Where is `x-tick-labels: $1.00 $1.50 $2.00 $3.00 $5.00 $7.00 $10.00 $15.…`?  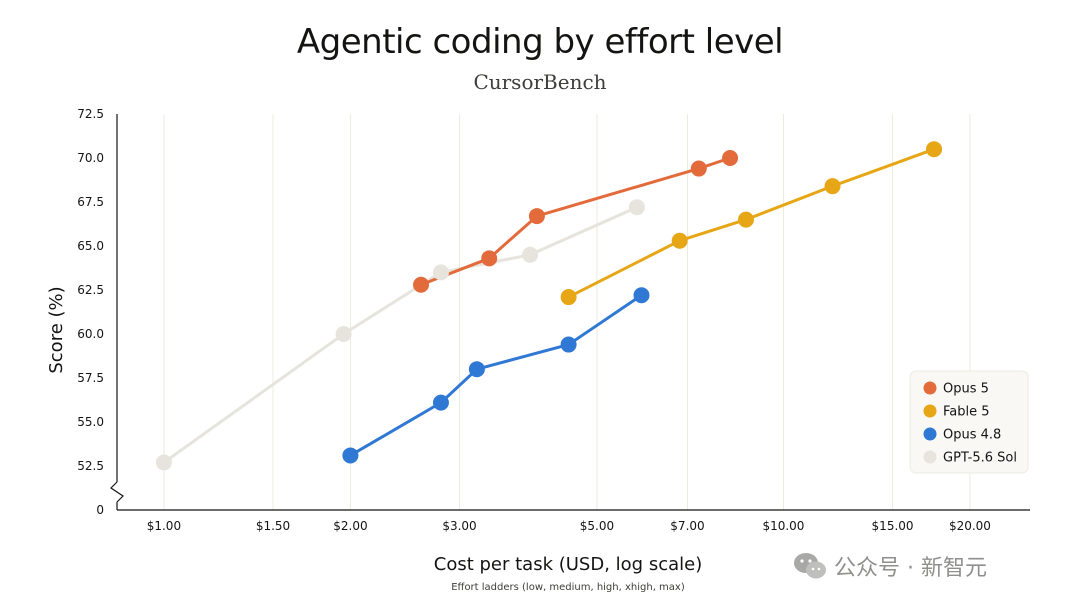 x-tick-labels: $1.00 $1.50 $2.00 $3.00 $5.00 $7.00 $10.00 $15.… is located at coordinates (569, 526).